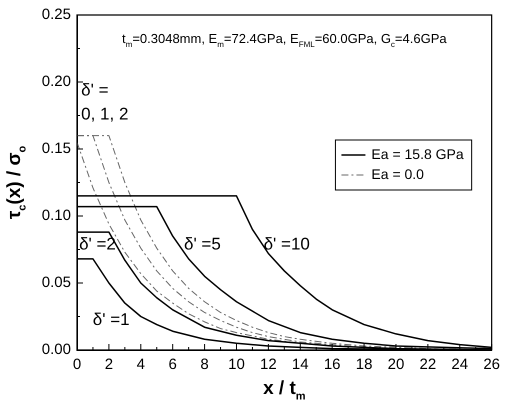 The image size is (506, 403). What do you see at coordinates (332, 365) in the screenshot?
I see `x-tick-label: 16` at bounding box center [332, 365].